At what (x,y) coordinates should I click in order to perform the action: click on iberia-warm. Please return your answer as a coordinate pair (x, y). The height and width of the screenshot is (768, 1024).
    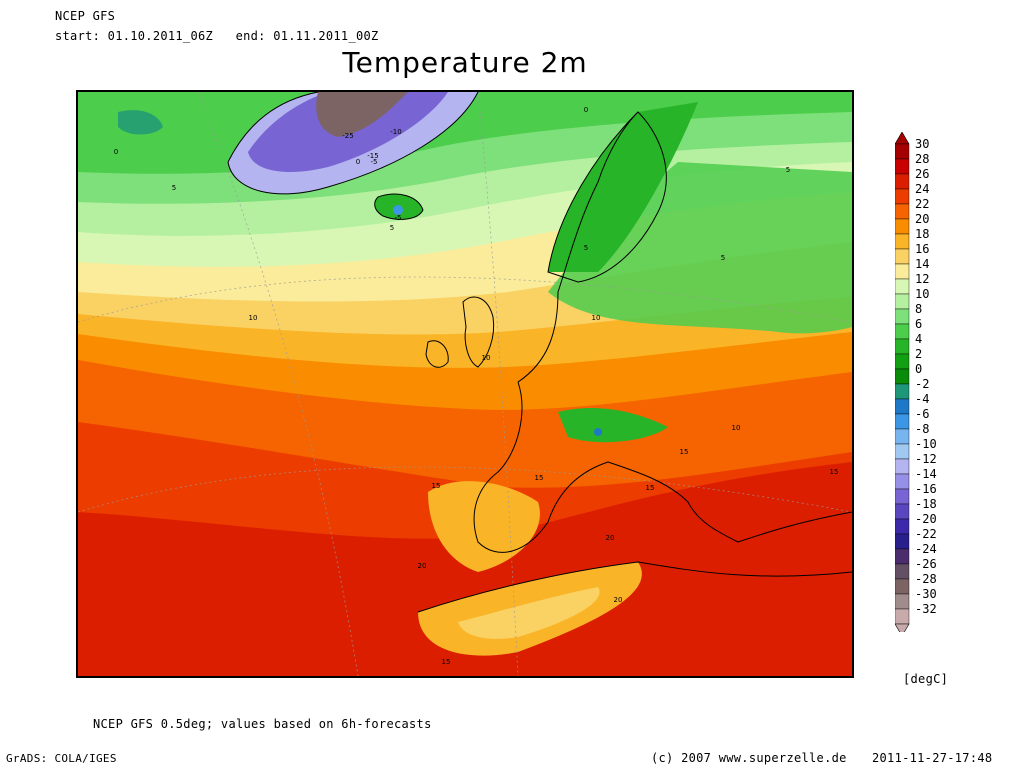
    Looking at the image, I should click on (484, 526).